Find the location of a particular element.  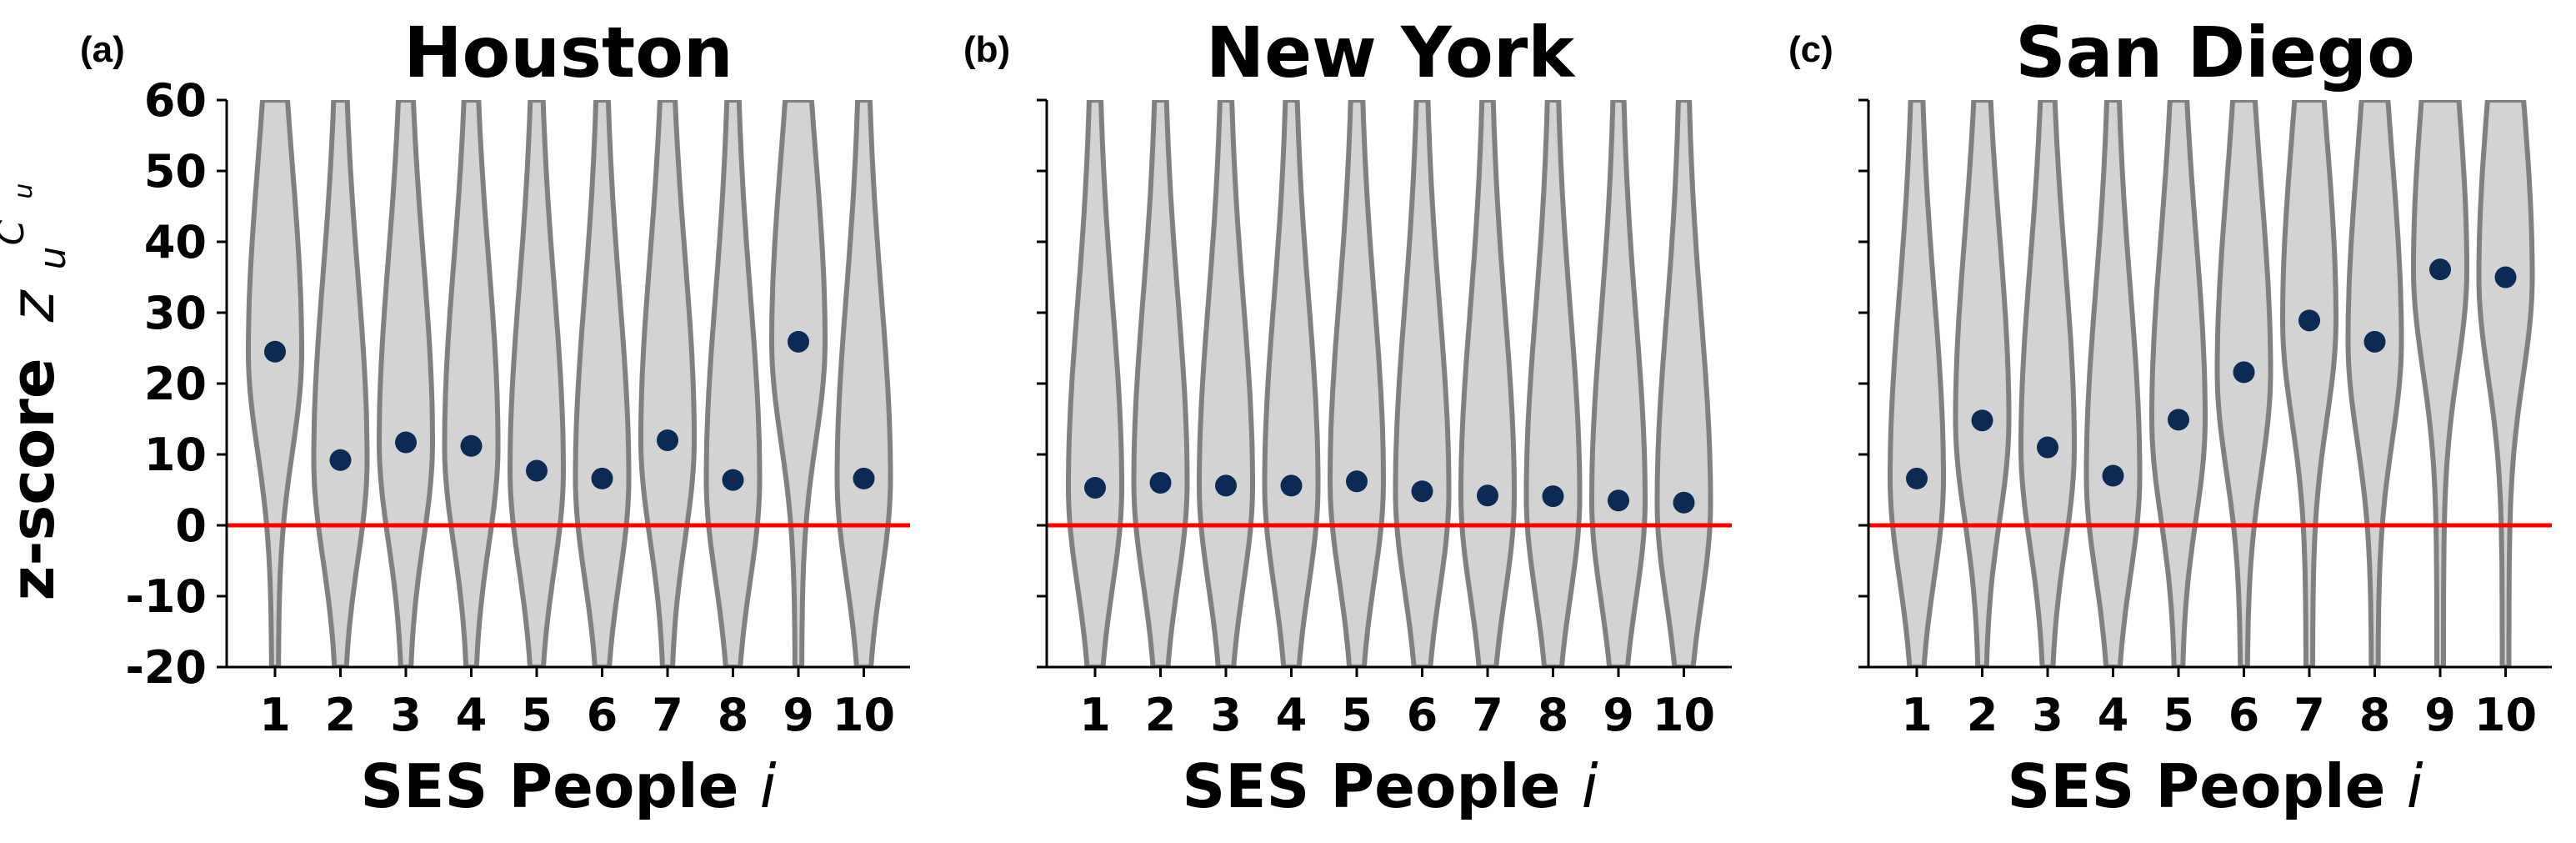

panel-title: Houston is located at coordinates (568, 52).